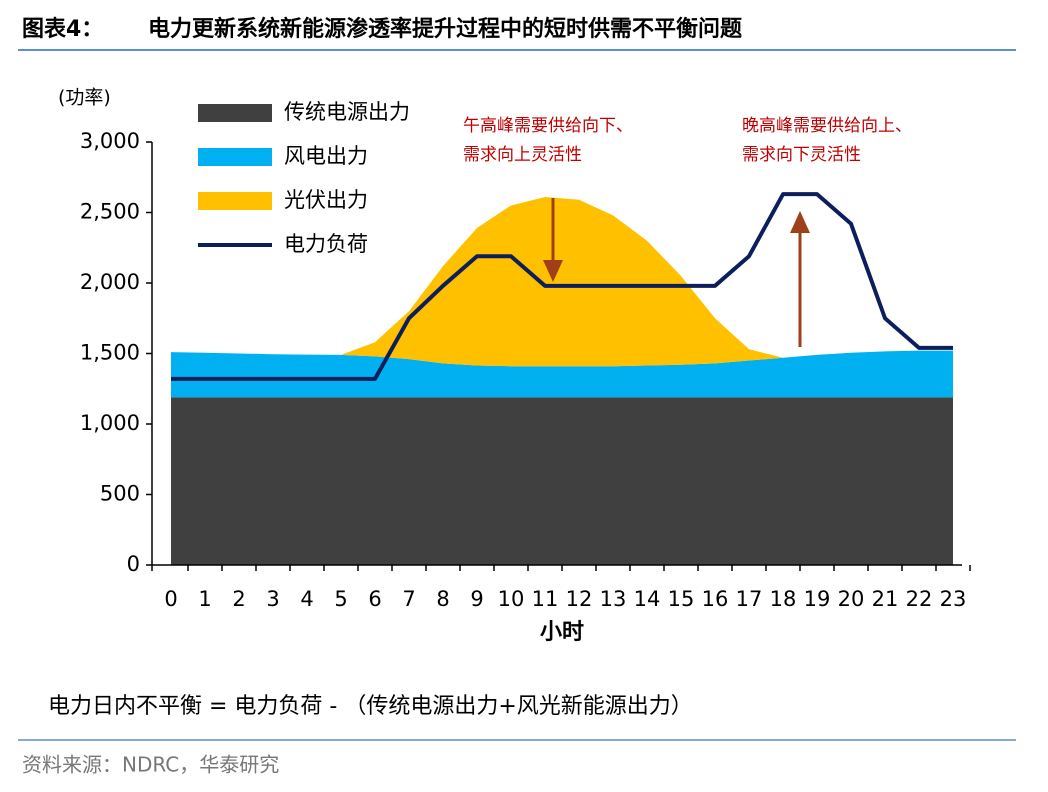  What do you see at coordinates (885, 599) in the screenshot?
I see `x-tick-label: 21` at bounding box center [885, 599].